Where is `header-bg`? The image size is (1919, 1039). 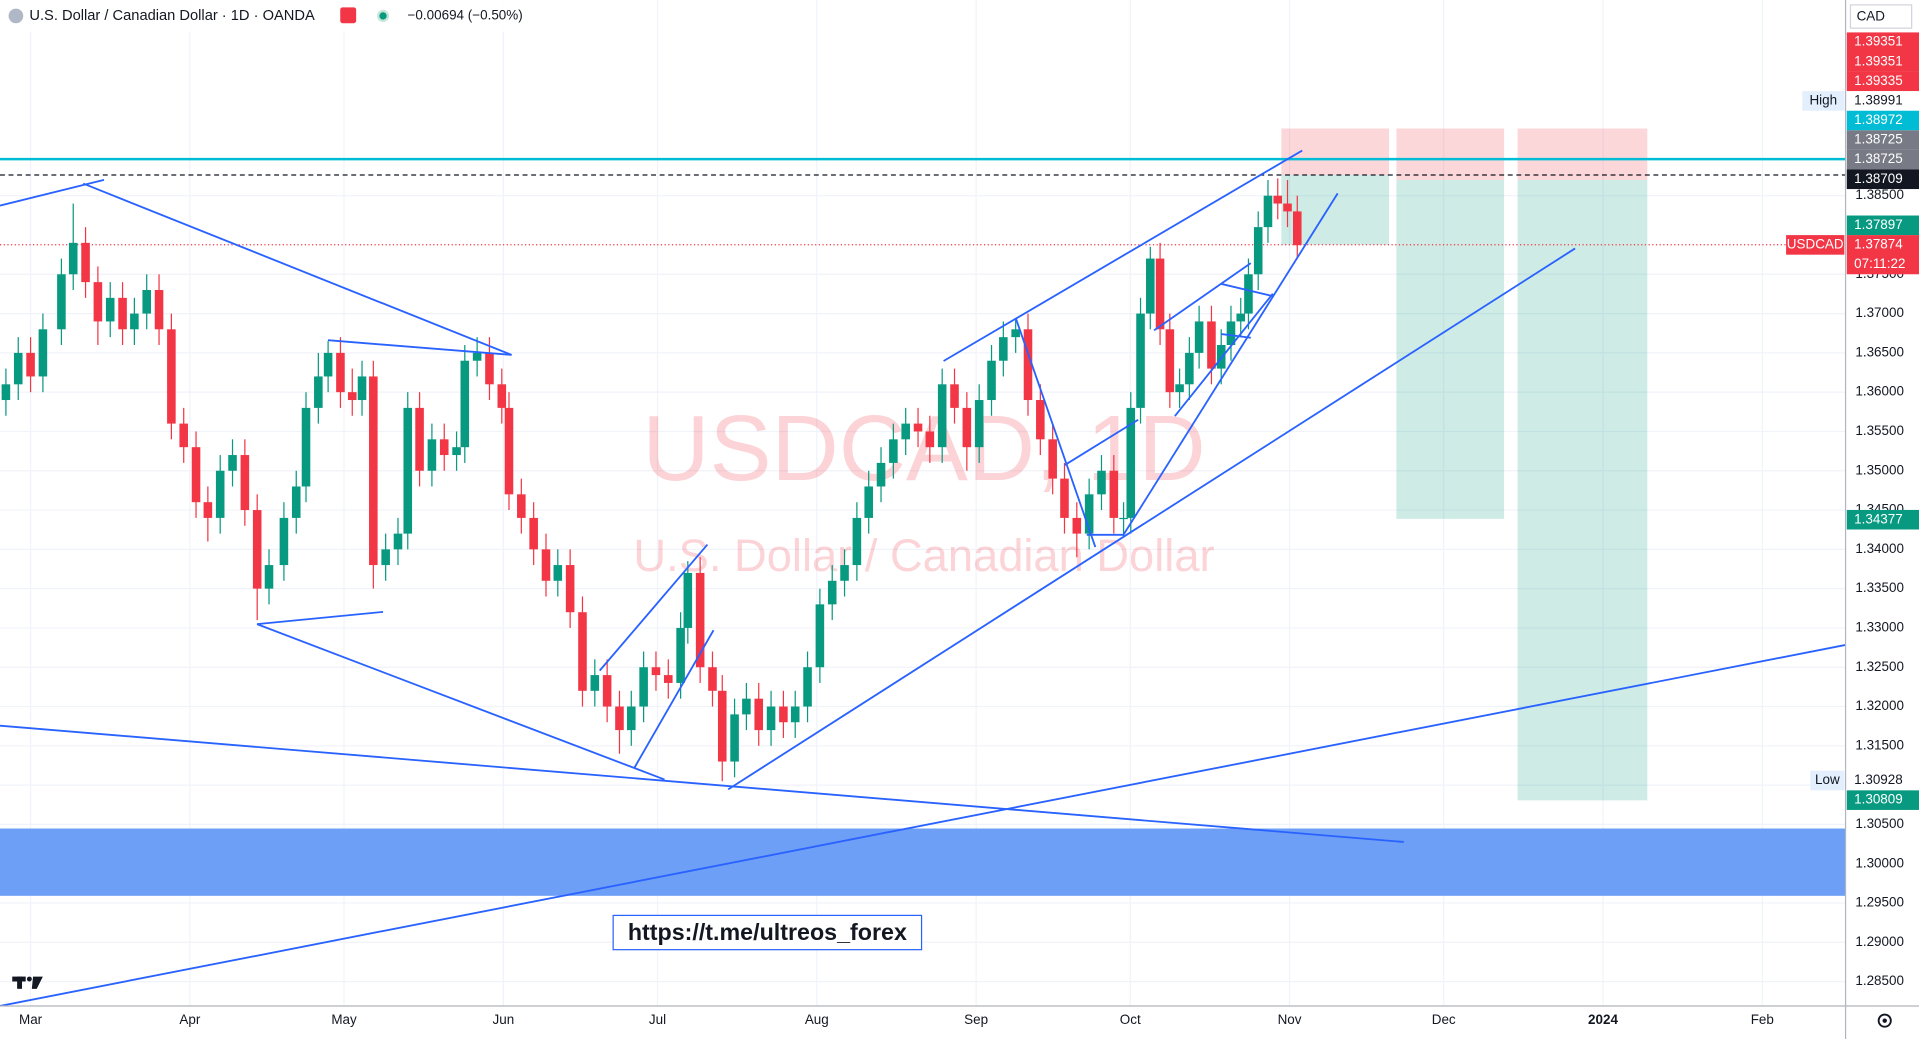 header-bg is located at coordinates (269, 16).